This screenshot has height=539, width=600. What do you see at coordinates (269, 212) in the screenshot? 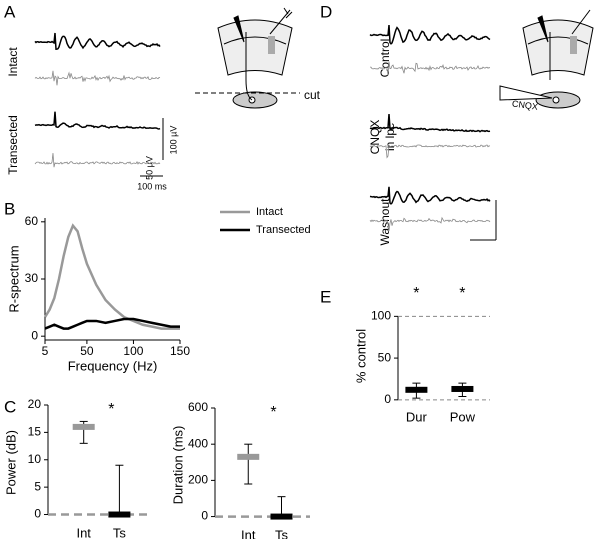
I see `legend-label: Intact` at bounding box center [269, 212].